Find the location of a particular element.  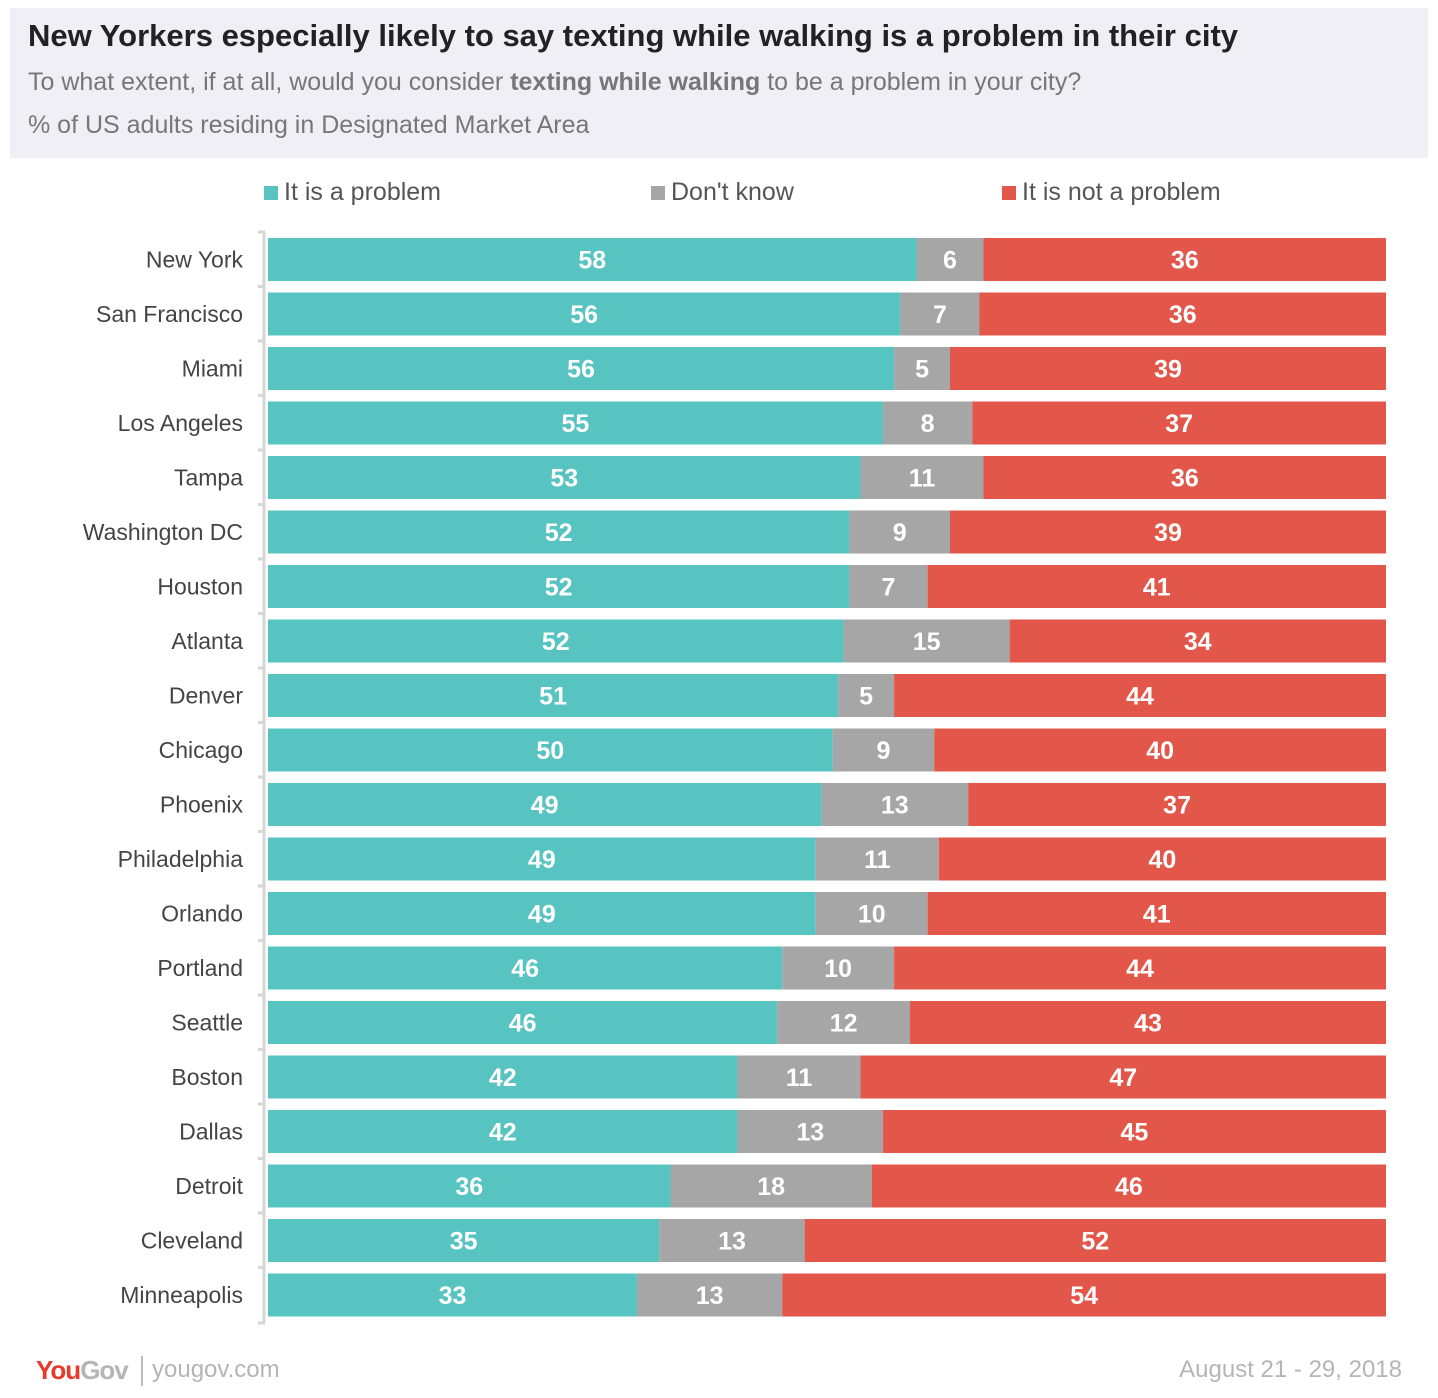

footer-url: yougov.com is located at coordinates (216, 1369).